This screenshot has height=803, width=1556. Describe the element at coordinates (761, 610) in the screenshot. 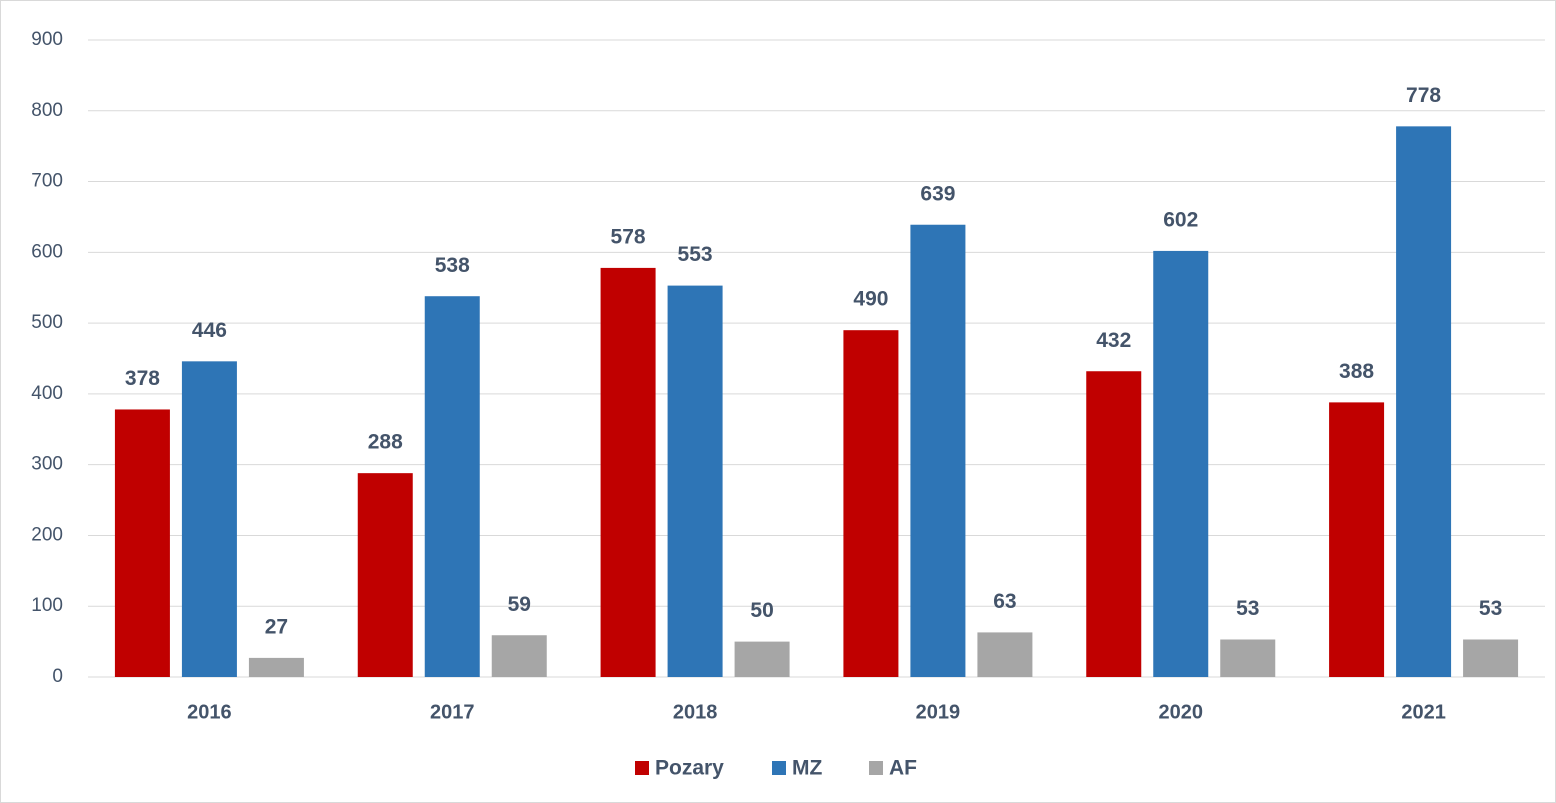

I see `data-label: 50` at that location.